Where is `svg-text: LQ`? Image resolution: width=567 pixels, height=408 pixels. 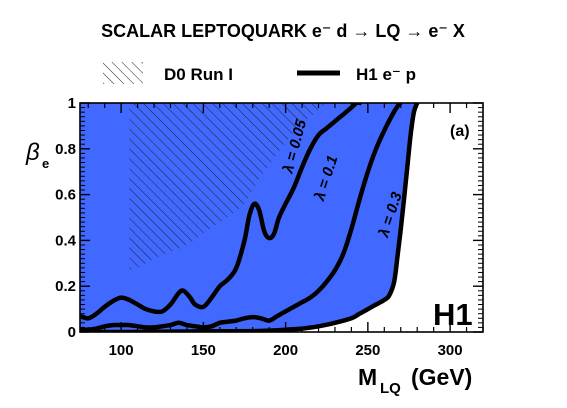 svg-text: LQ is located at coordinates (390, 388).